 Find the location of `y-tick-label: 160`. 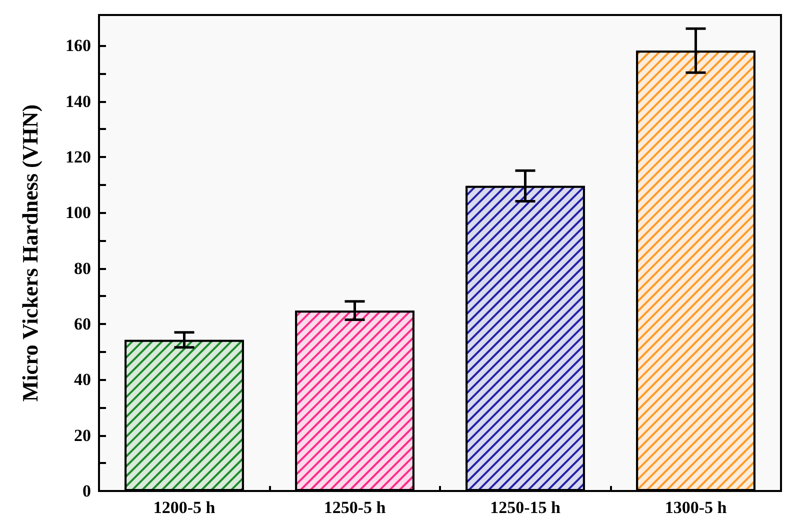

y-tick-label: 160 is located at coordinates (78, 46).